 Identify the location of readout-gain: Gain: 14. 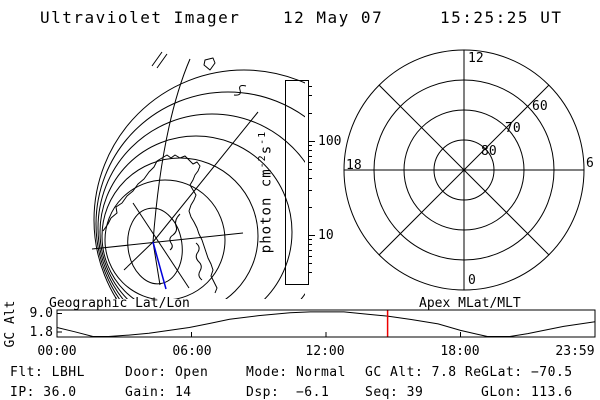
(158, 392).